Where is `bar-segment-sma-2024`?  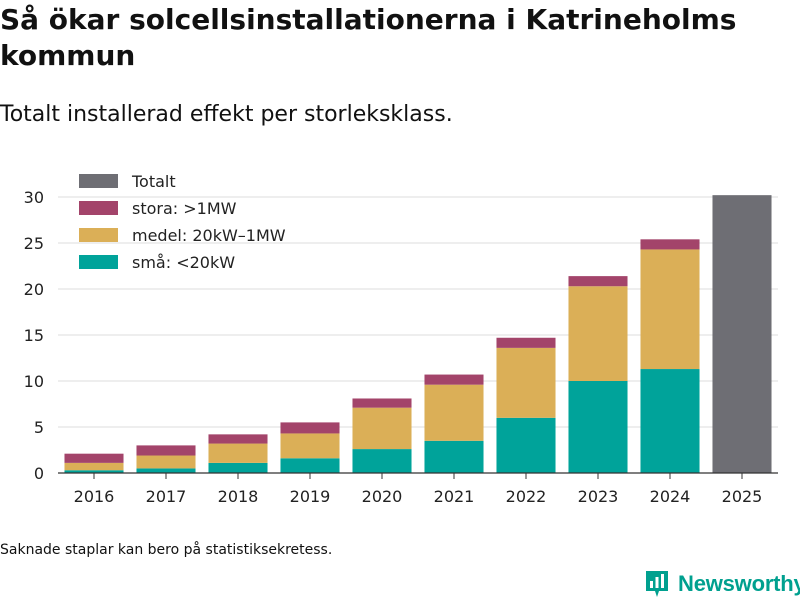 bar-segment-sma-2024 is located at coordinates (670, 421).